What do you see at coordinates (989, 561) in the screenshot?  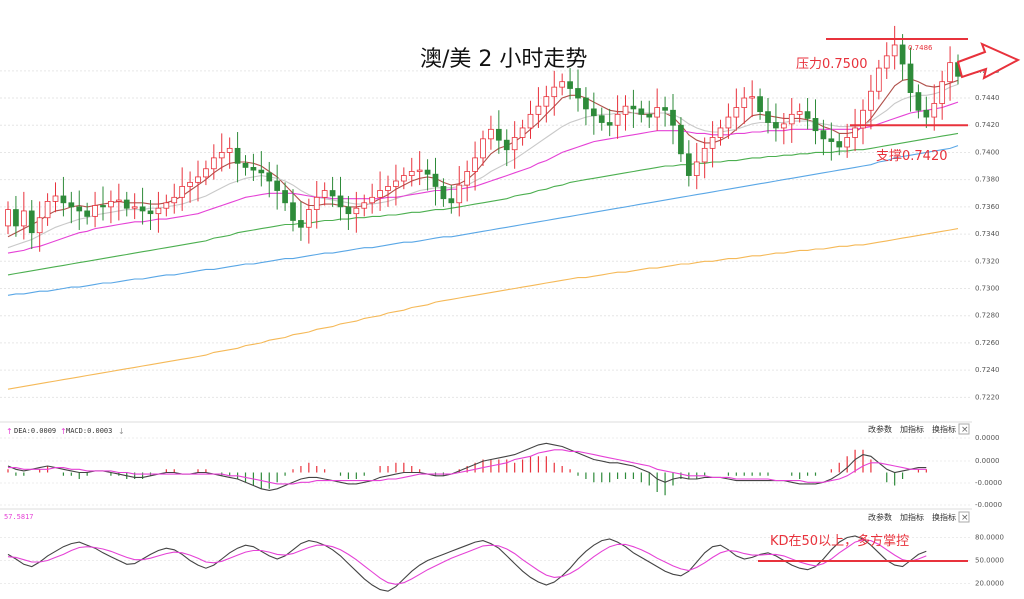 I see `kd-axis: 80.0000 50.0000 20.0000` at bounding box center [989, 561].